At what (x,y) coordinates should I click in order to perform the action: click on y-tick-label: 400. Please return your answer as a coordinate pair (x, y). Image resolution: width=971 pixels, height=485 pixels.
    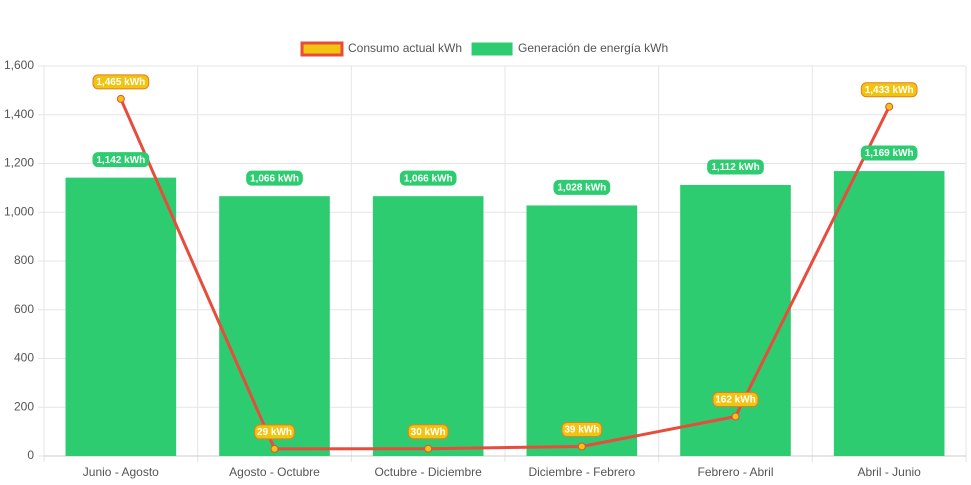
    Looking at the image, I should click on (24, 358).